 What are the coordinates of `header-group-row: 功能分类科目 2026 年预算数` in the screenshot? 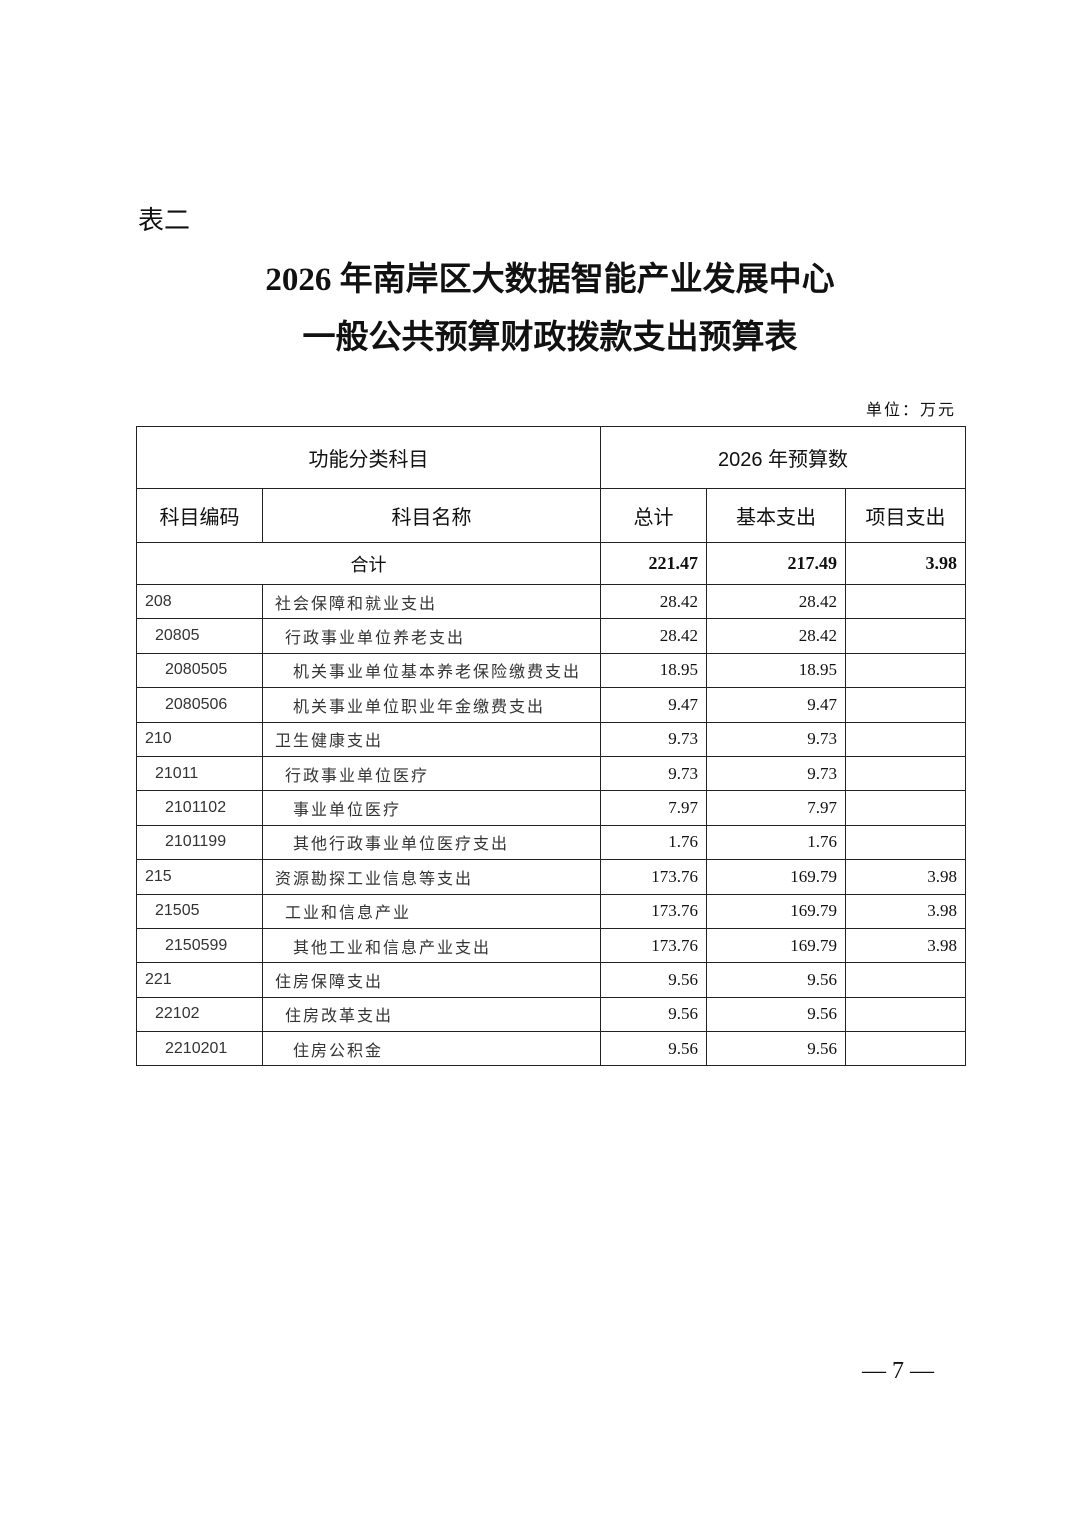 It's located at (551, 457).